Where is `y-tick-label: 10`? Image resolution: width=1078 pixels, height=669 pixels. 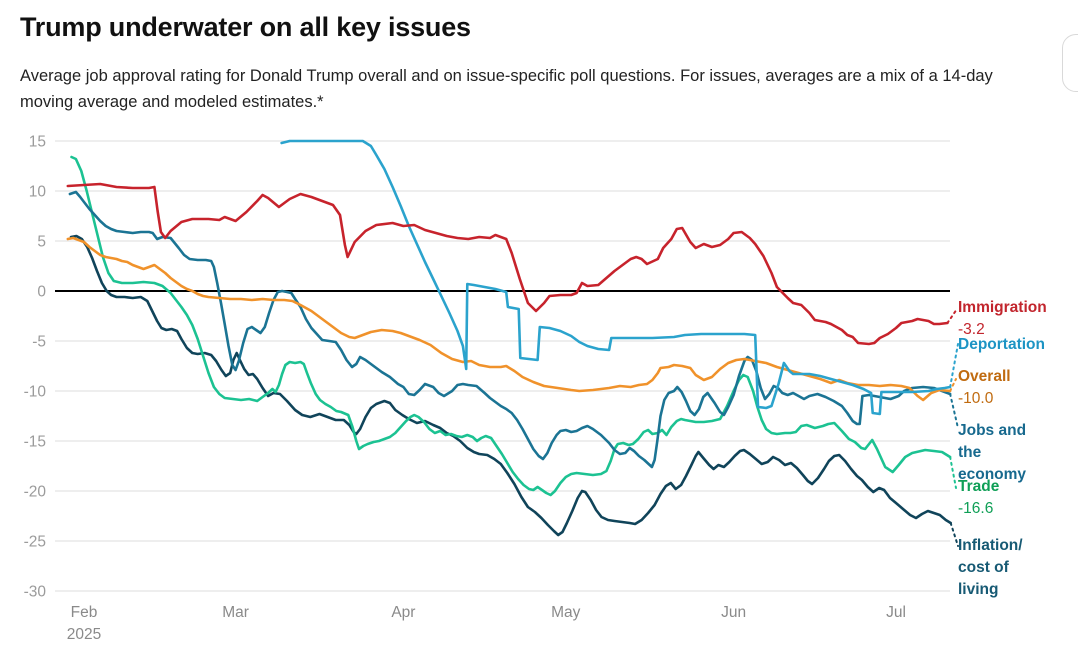 y-tick-label: 10 is located at coordinates (38, 192).